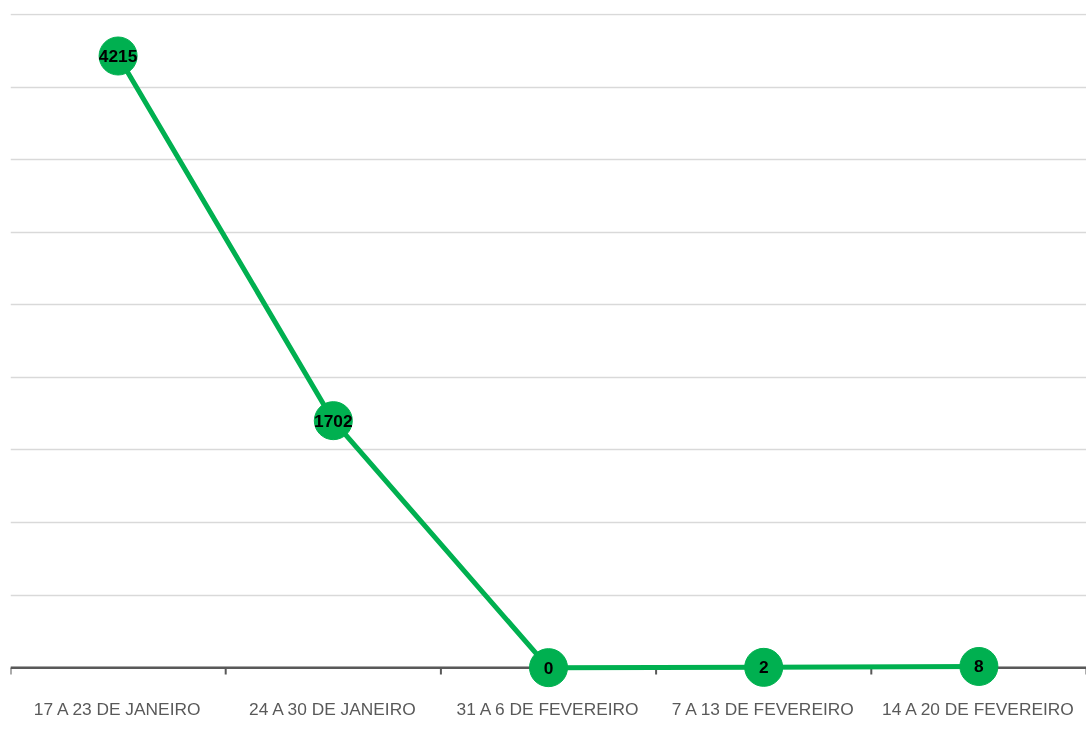  Describe the element at coordinates (118, 56) in the screenshot. I see `data-label: 4215` at that location.